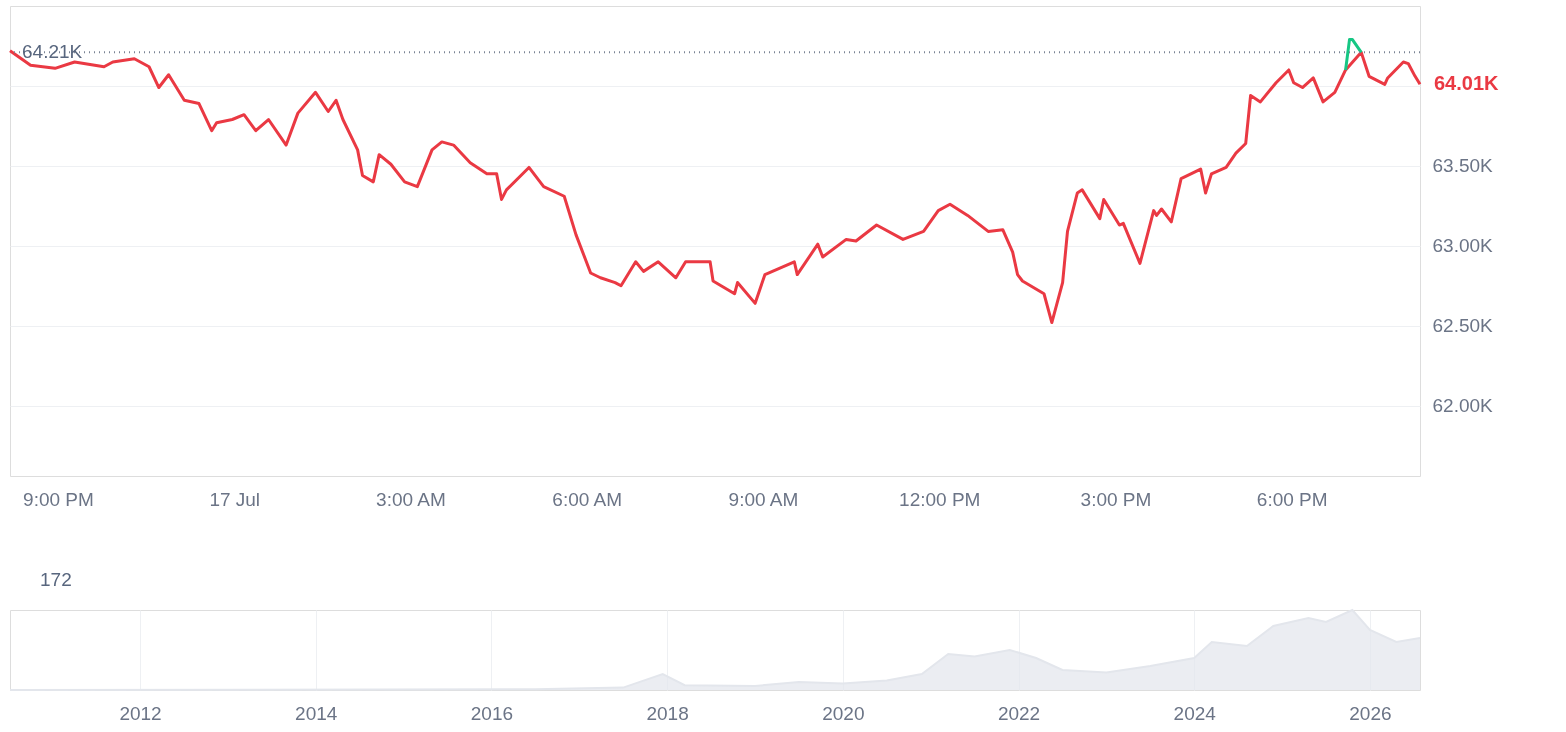 Image resolution: width=1566 pixels, height=732 pixels. What do you see at coordinates (1195, 713) in the screenshot?
I see `x-tick-label: 2024` at bounding box center [1195, 713].